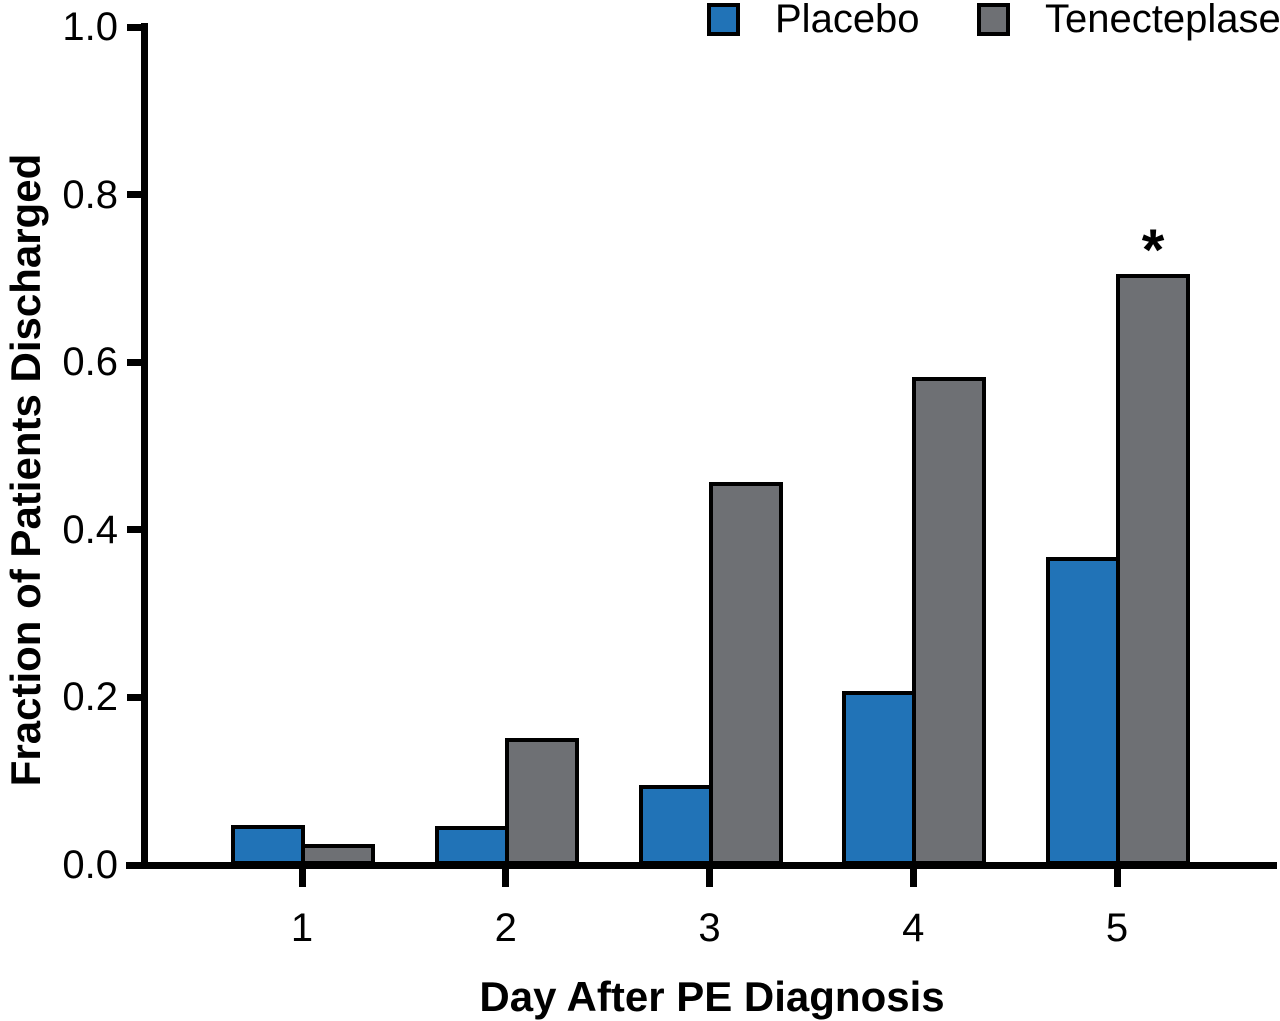  What do you see at coordinates (90, 362) in the screenshot?
I see `y-tick-label: 0.6` at bounding box center [90, 362].